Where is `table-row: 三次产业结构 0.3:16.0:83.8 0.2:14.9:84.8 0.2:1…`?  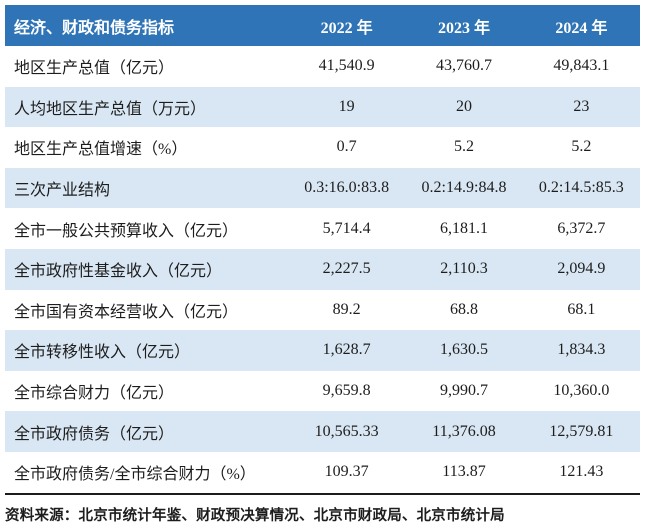 table-row: 三次产业结构 0.3:16.0:83.8 0.2:14.9:84.8 0.2:1… is located at coordinates (322, 188).